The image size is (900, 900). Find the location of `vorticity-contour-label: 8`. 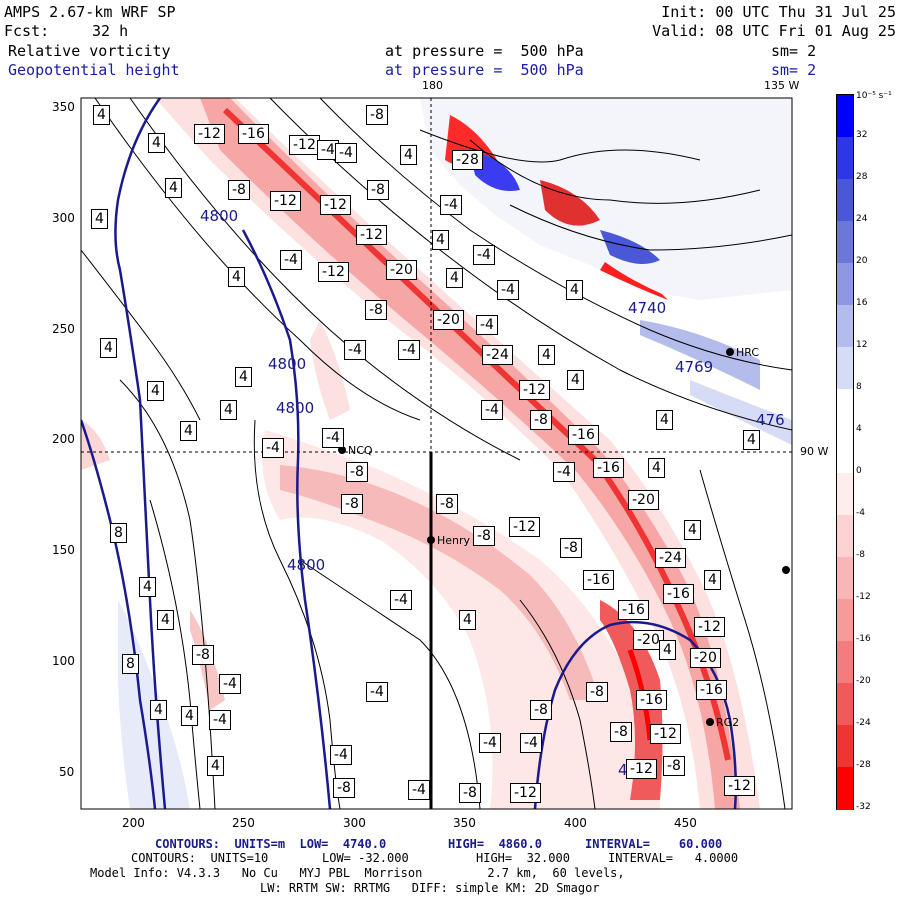

vorticity-contour-label: 8 is located at coordinates (130, 664).